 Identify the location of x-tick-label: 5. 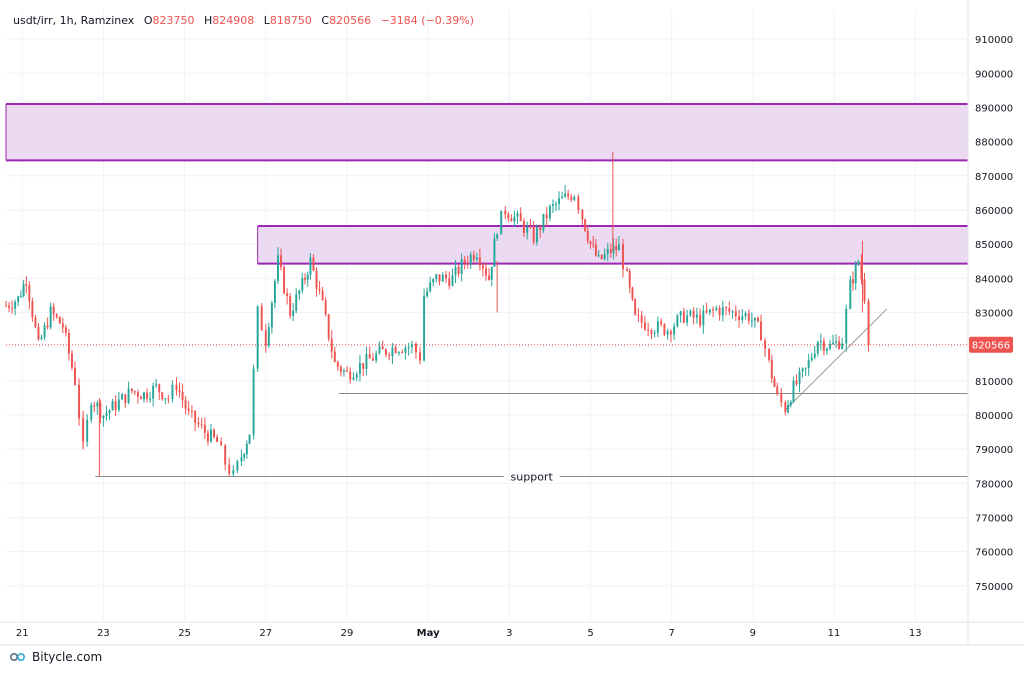
(590, 633).